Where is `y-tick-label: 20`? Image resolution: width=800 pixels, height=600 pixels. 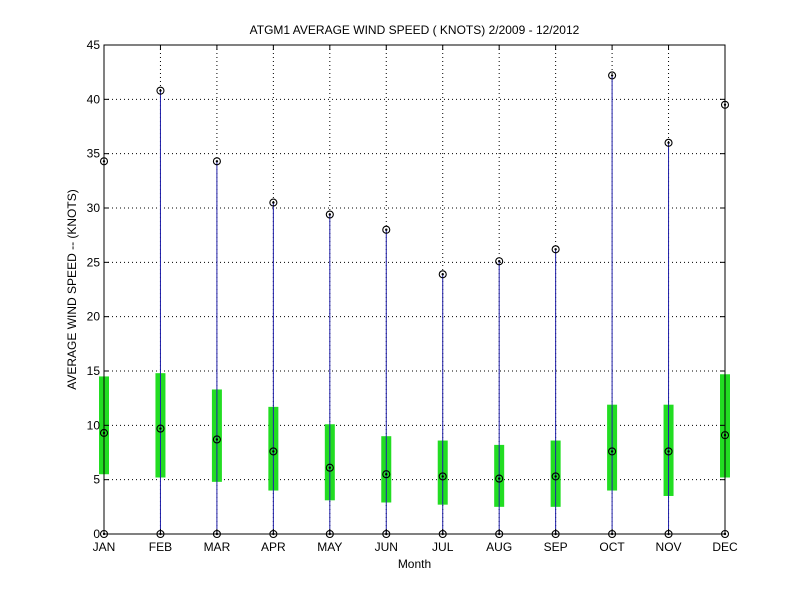
y-tick-label: 20 is located at coordinates (94, 317).